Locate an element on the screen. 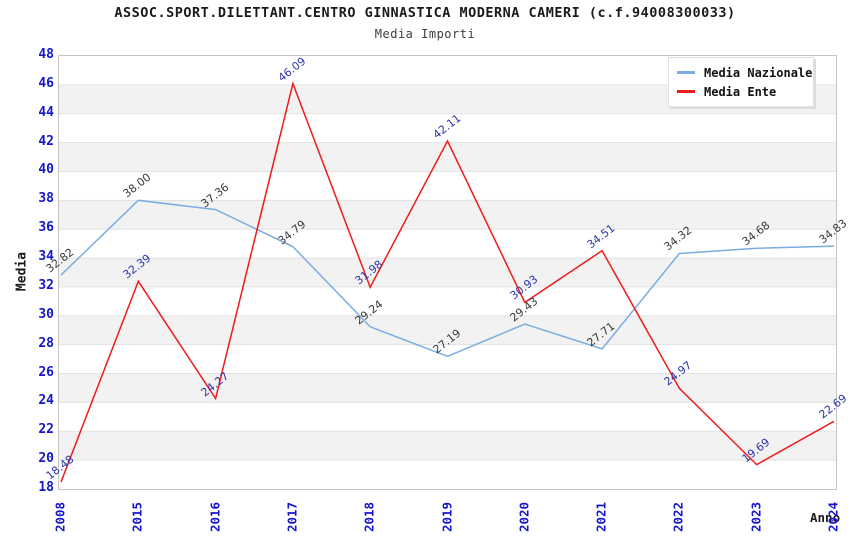  y-tick-label: 22 is located at coordinates (46, 430).